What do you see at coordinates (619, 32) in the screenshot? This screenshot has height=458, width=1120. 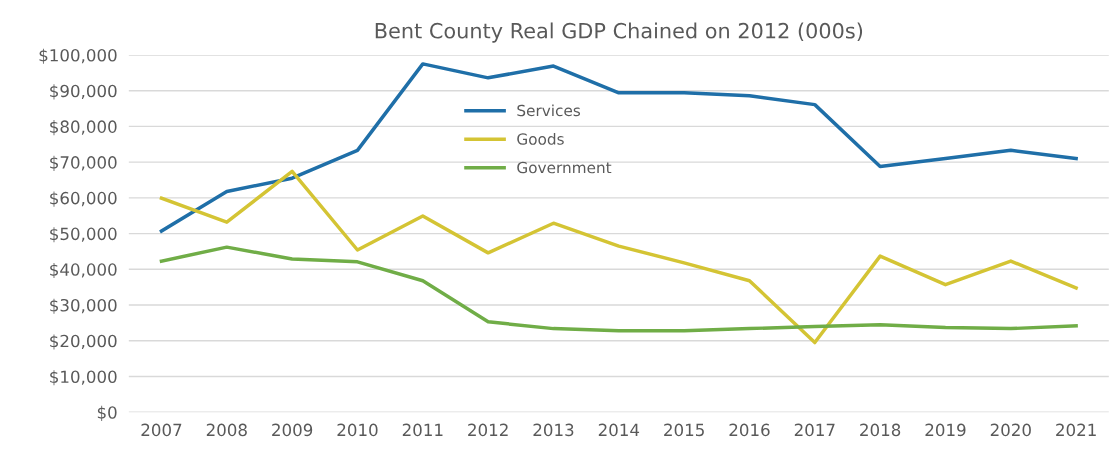 I see `chart-title: Bent County Real GDP Chained on 2012 (000s)` at bounding box center [619, 32].